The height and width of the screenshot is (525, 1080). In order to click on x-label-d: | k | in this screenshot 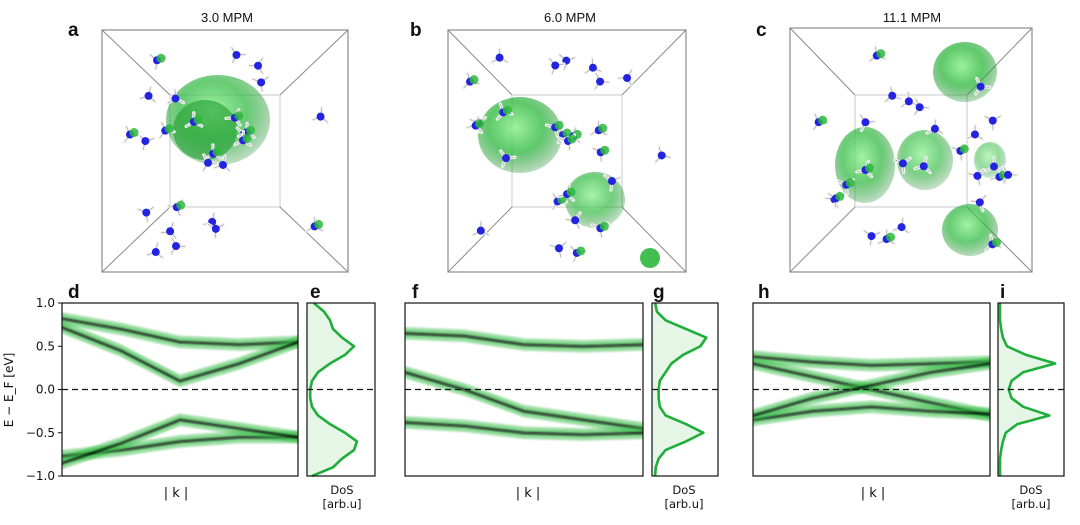, I will do `click(176, 493)`.